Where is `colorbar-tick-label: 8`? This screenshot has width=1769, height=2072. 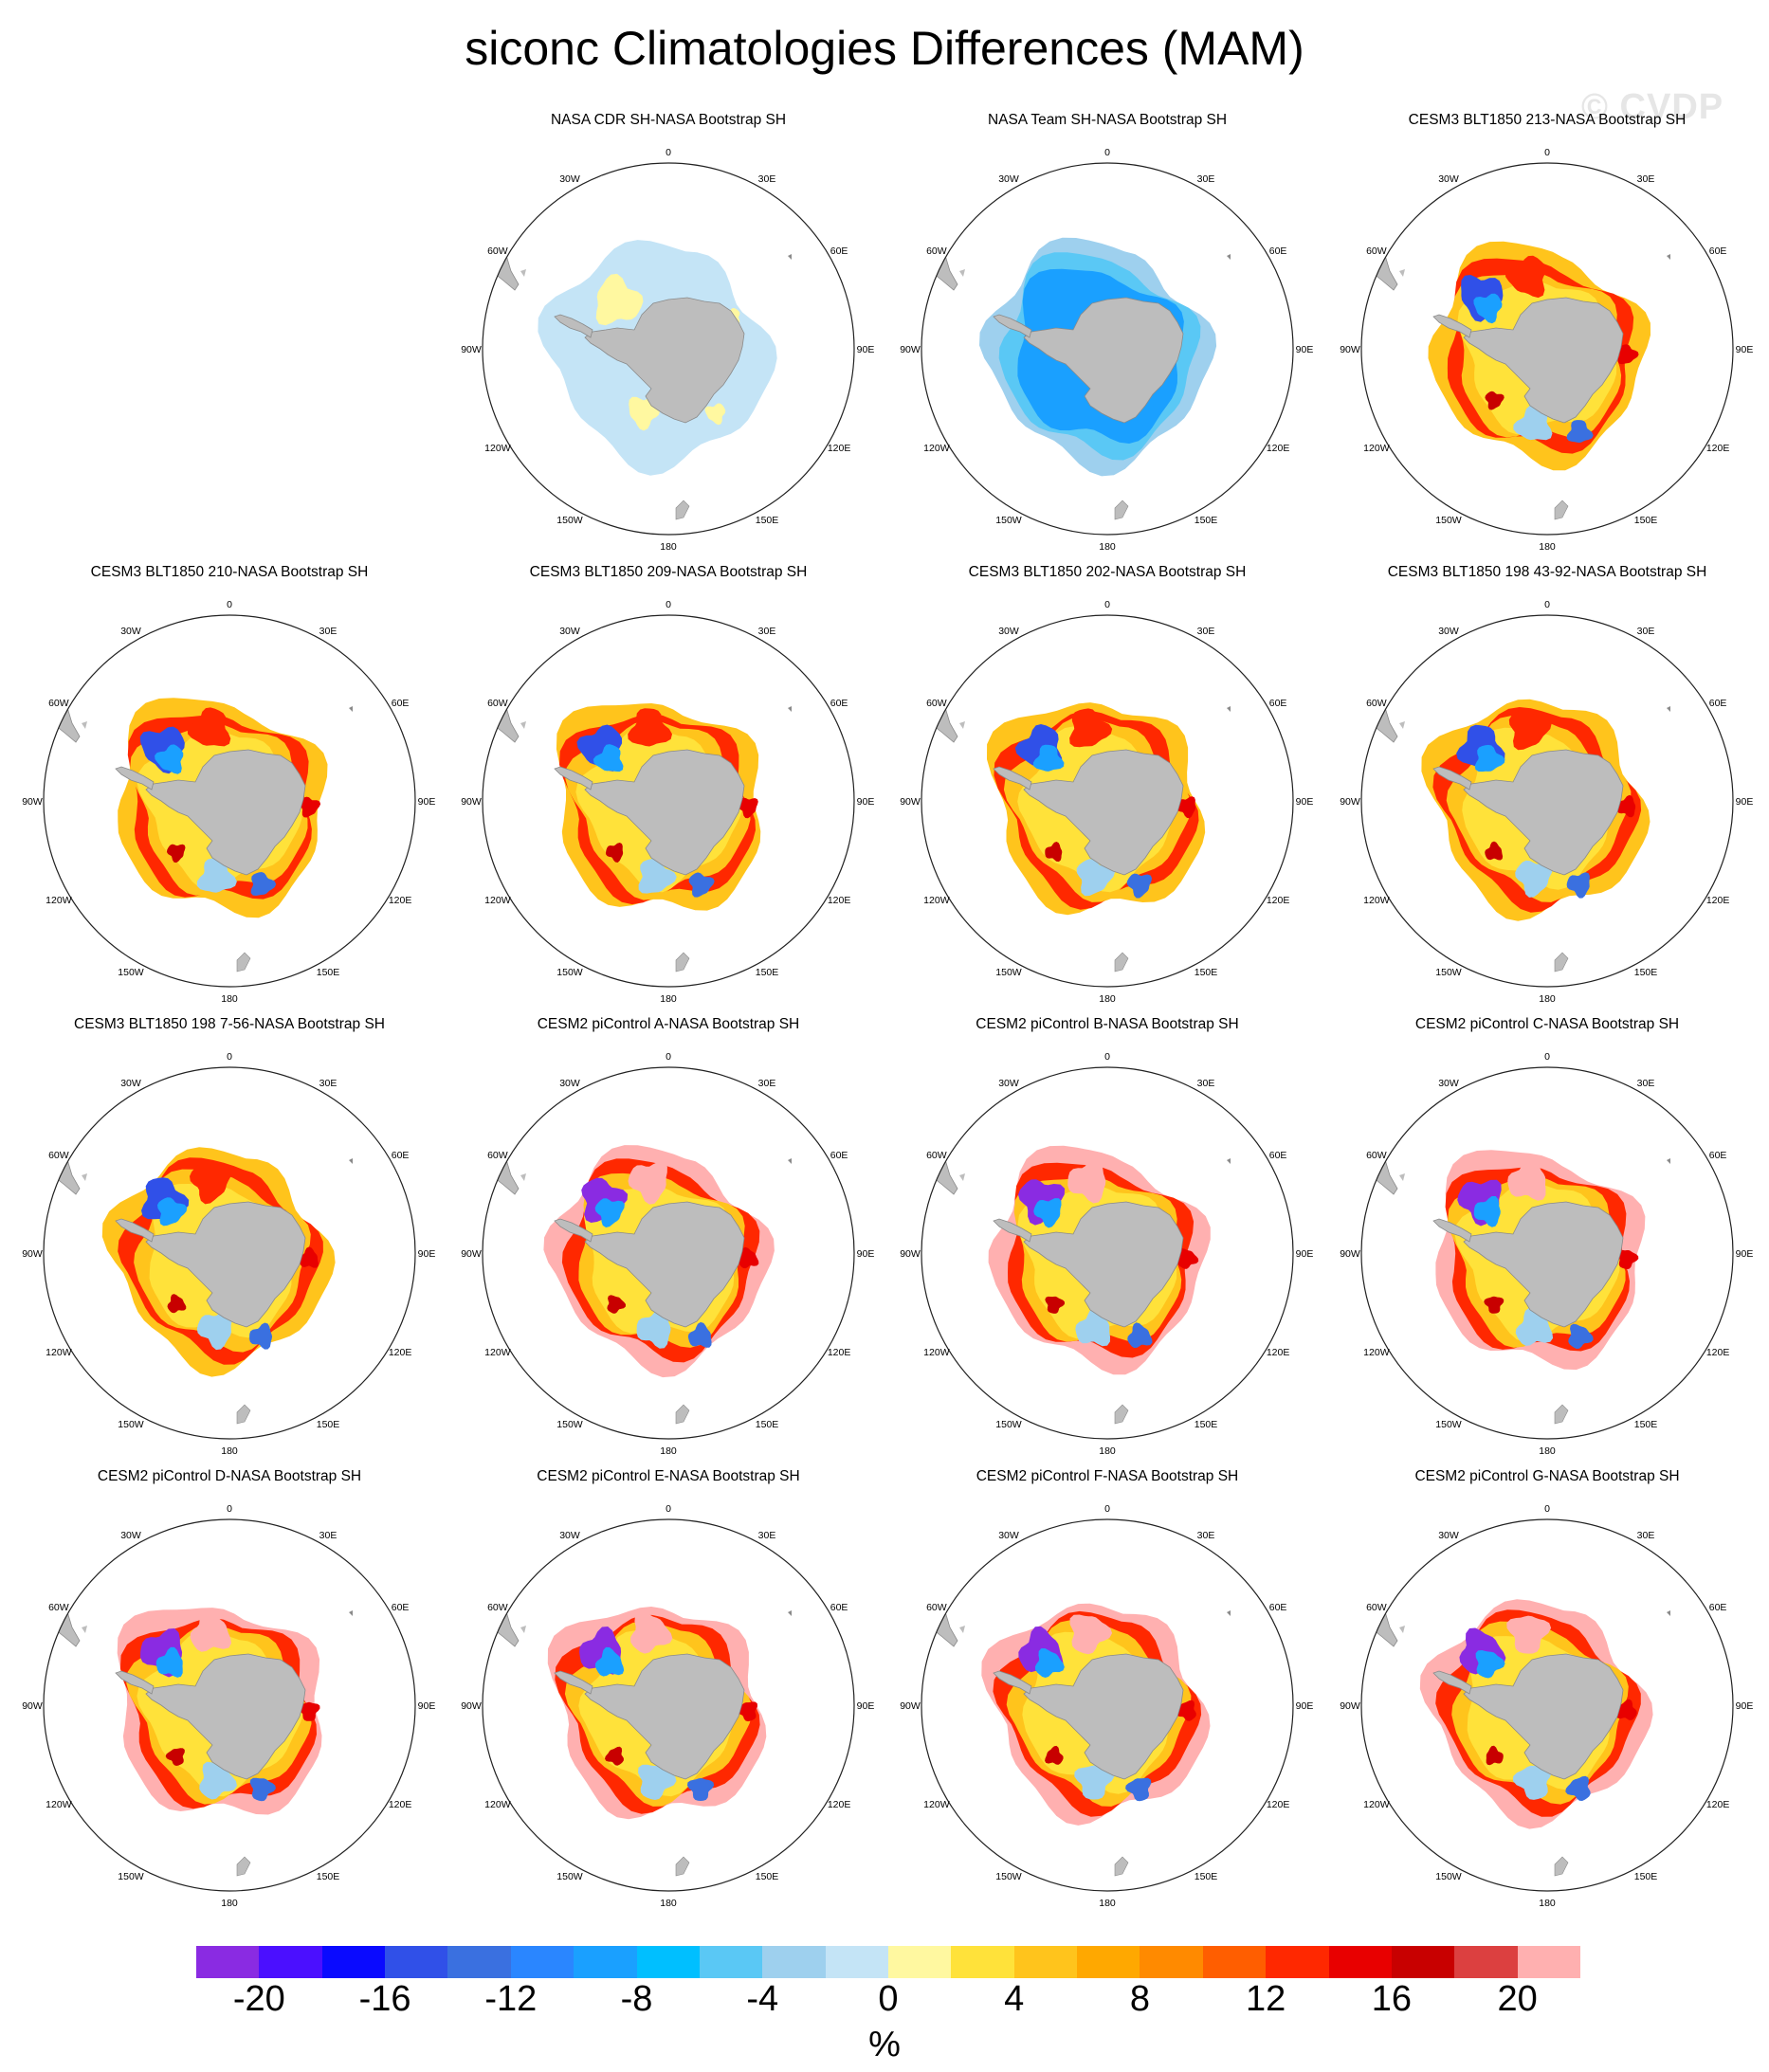
colorbar-tick-label: 8 is located at coordinates (1140, 1999).